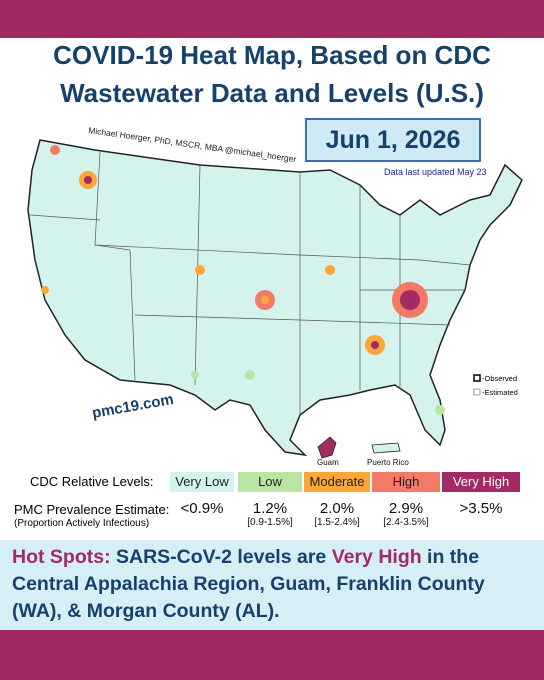  I want to click on level-box: High, so click(406, 482).